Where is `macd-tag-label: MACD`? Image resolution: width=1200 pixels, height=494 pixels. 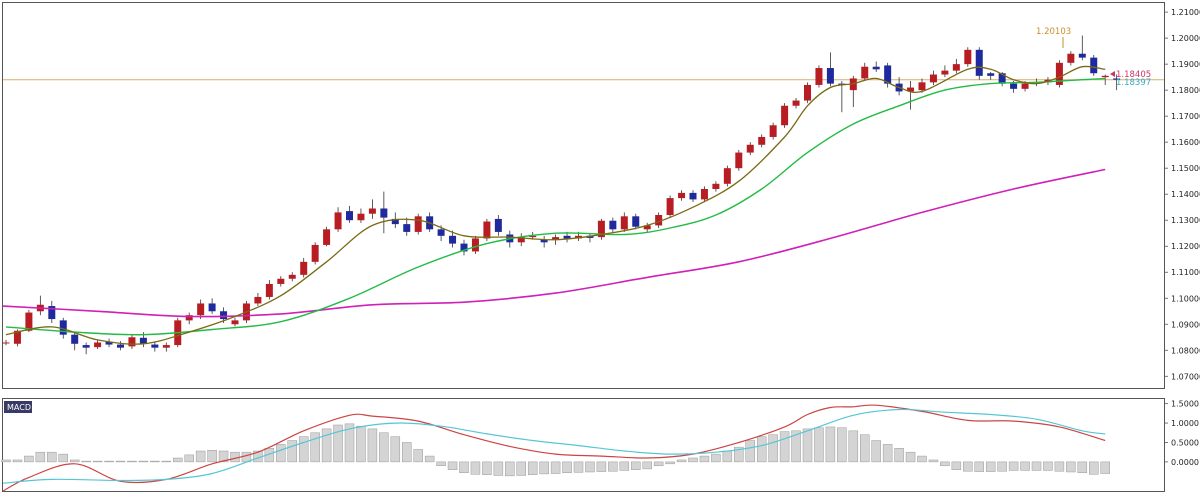 macd-tag-label: MACD is located at coordinates (19, 407).